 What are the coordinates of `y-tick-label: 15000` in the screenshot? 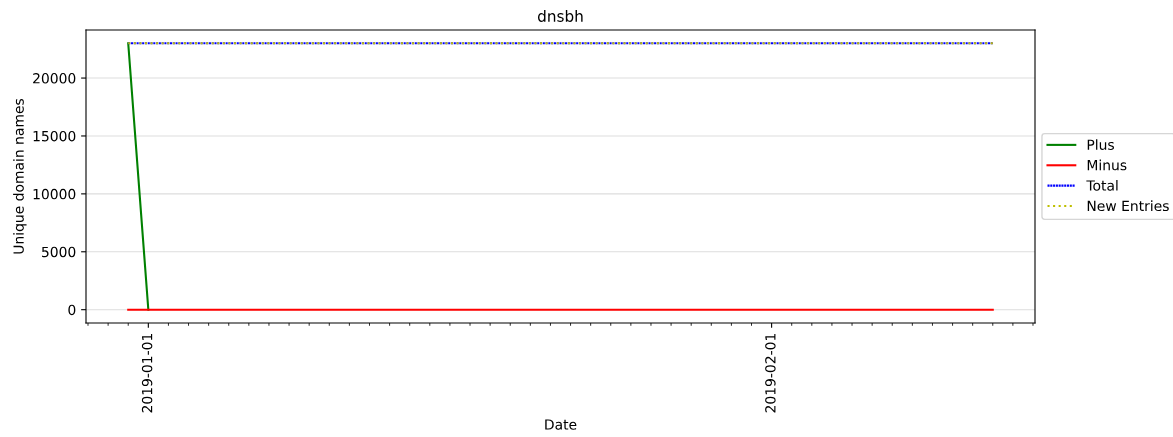 It's located at (54, 136).